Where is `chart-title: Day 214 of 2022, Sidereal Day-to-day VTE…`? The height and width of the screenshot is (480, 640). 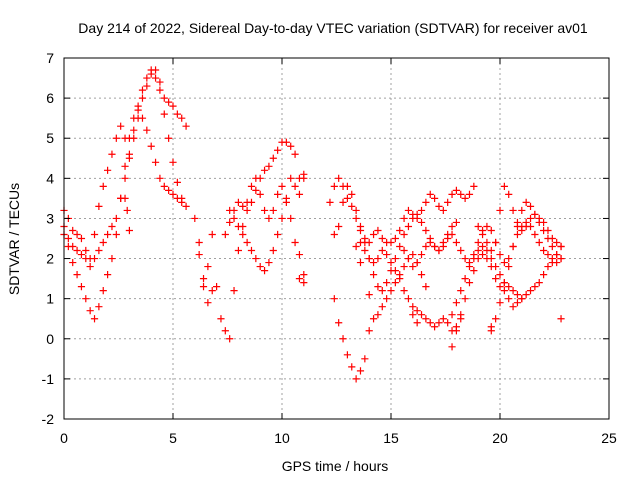 chart-title: Day 214 of 2022, Sidereal Day-to-day VTE… is located at coordinates (333, 28).